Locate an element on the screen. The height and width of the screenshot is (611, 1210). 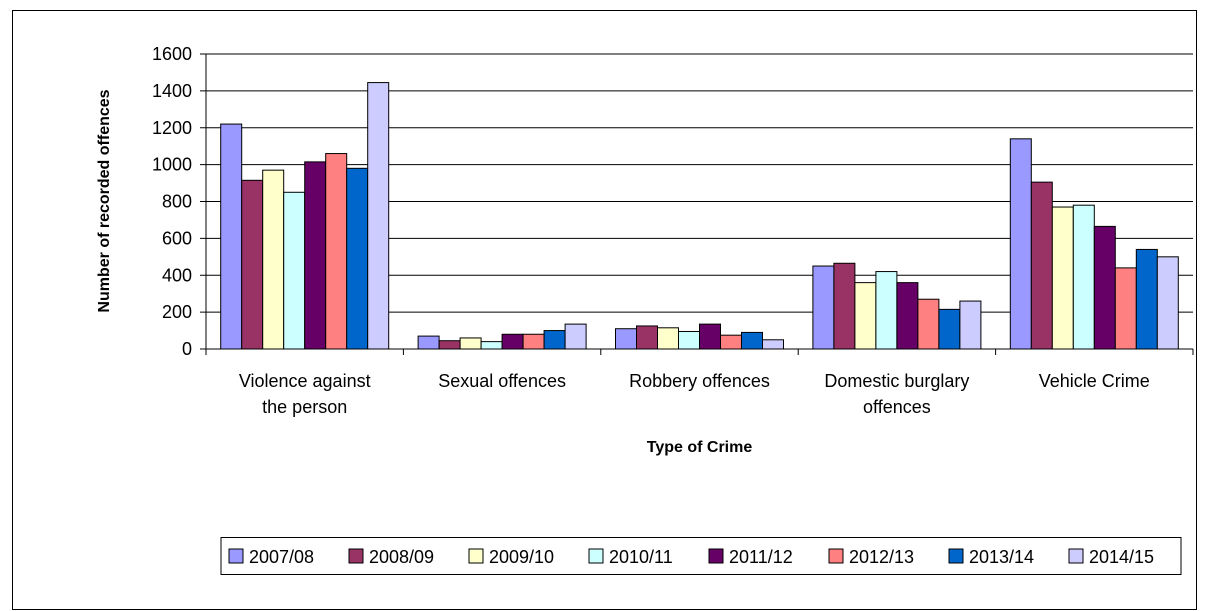
x-category-label: Vehicle Crime is located at coordinates (1094, 381).